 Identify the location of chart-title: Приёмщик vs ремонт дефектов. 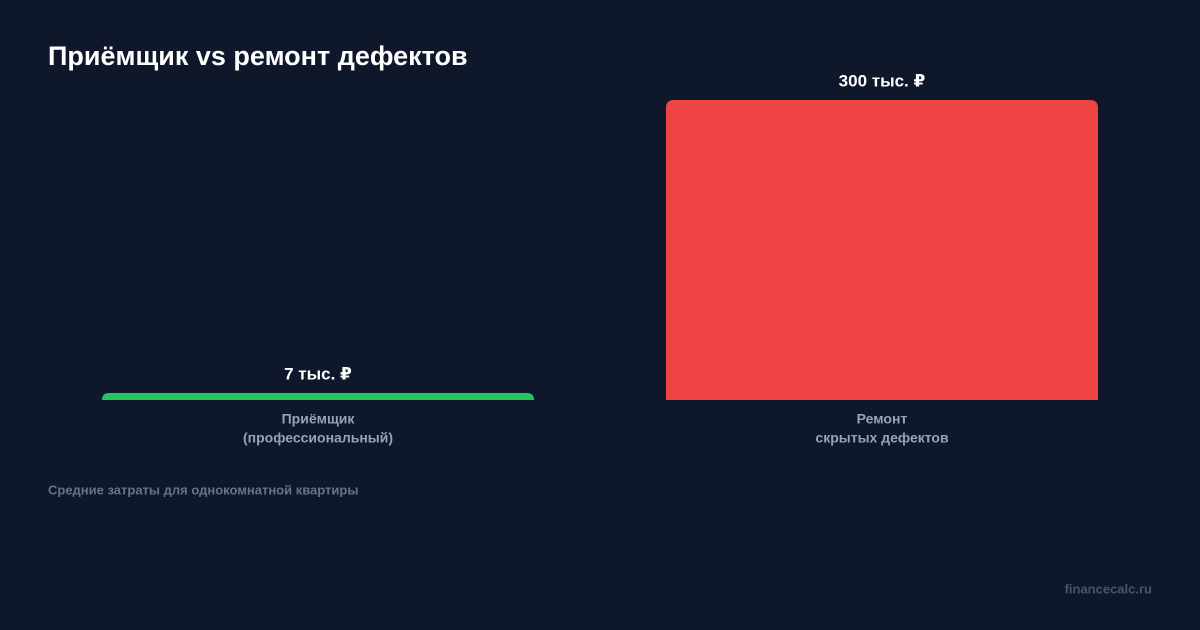
(258, 56).